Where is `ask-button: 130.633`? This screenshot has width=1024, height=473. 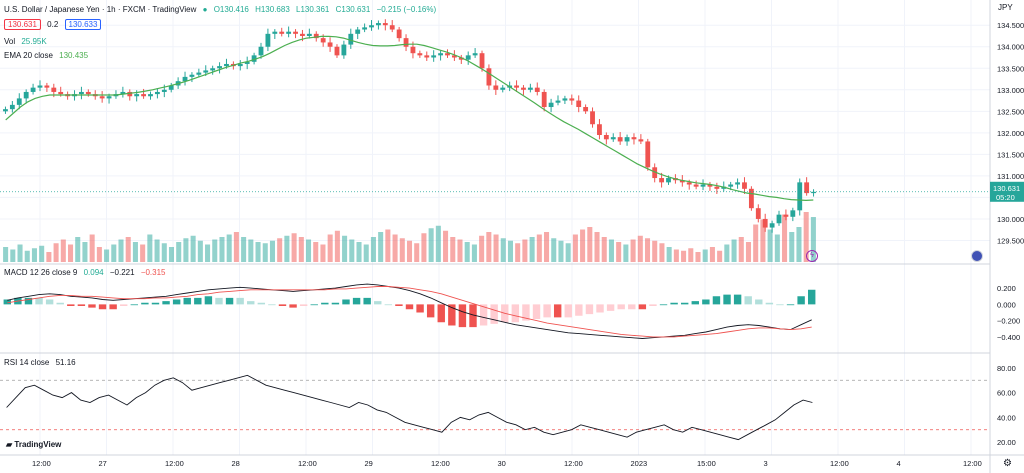
ask-button: 130.633 is located at coordinates (83, 24).